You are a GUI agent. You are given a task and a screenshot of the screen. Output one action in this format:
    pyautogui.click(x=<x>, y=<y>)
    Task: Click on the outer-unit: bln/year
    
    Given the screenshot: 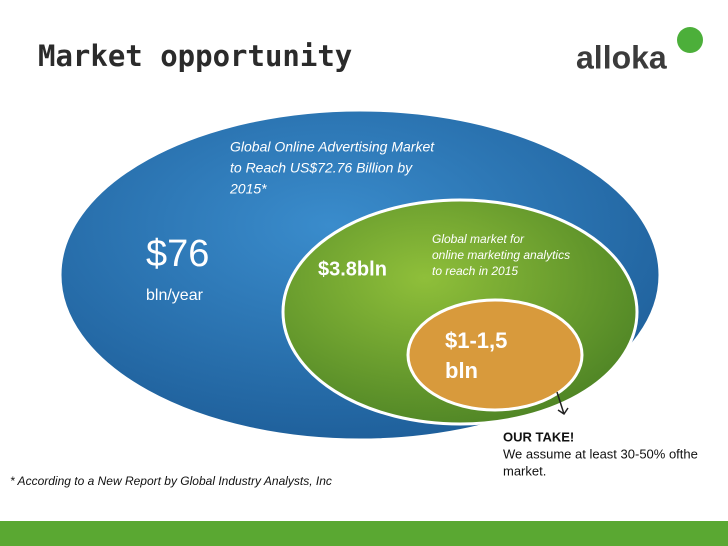 What is the action you would take?
    pyautogui.click(x=175, y=295)
    